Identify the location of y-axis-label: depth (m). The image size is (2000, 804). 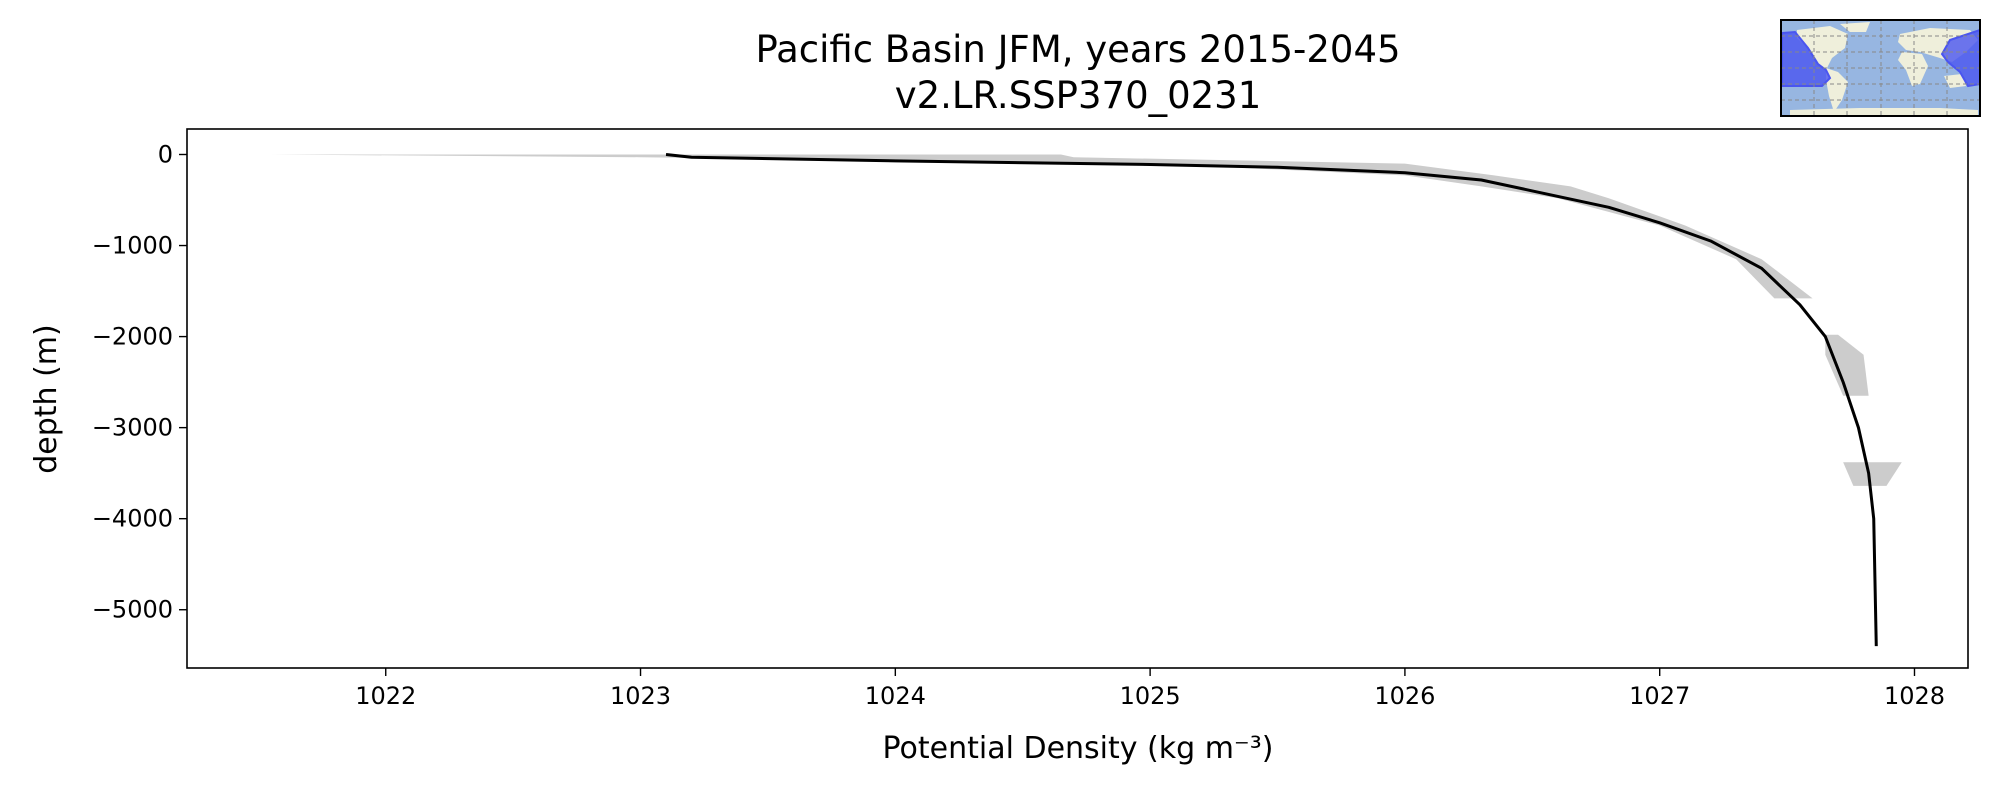
(46, 399).